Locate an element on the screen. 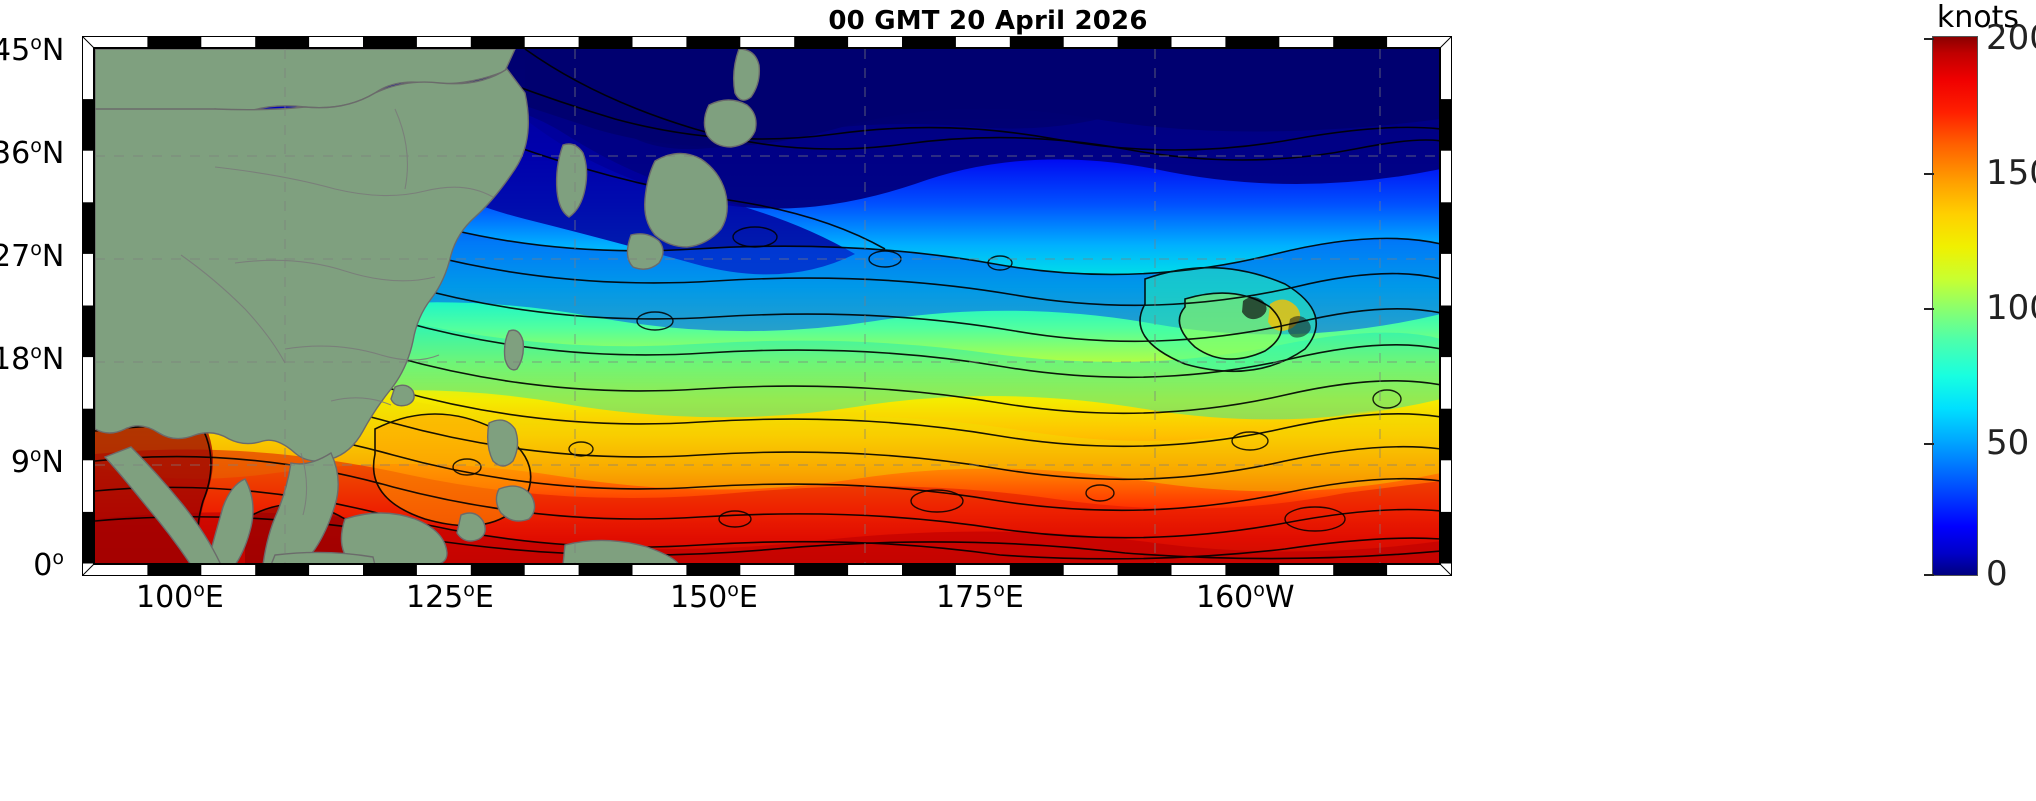  colorbar-label-150: 150 is located at coordinates (2011, 173).